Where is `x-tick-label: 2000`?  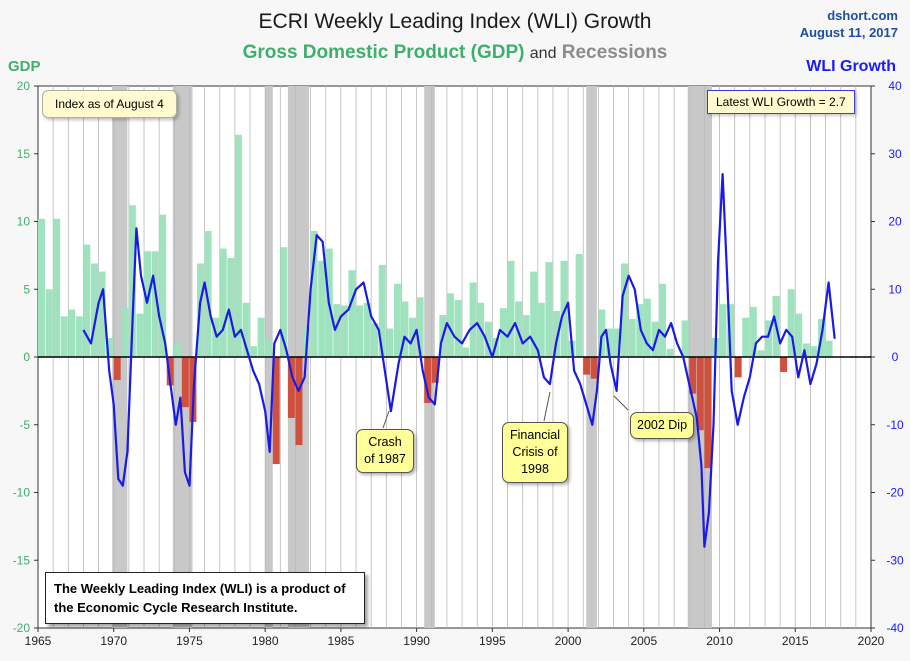
x-tick-label: 2000 is located at coordinates (568, 641).